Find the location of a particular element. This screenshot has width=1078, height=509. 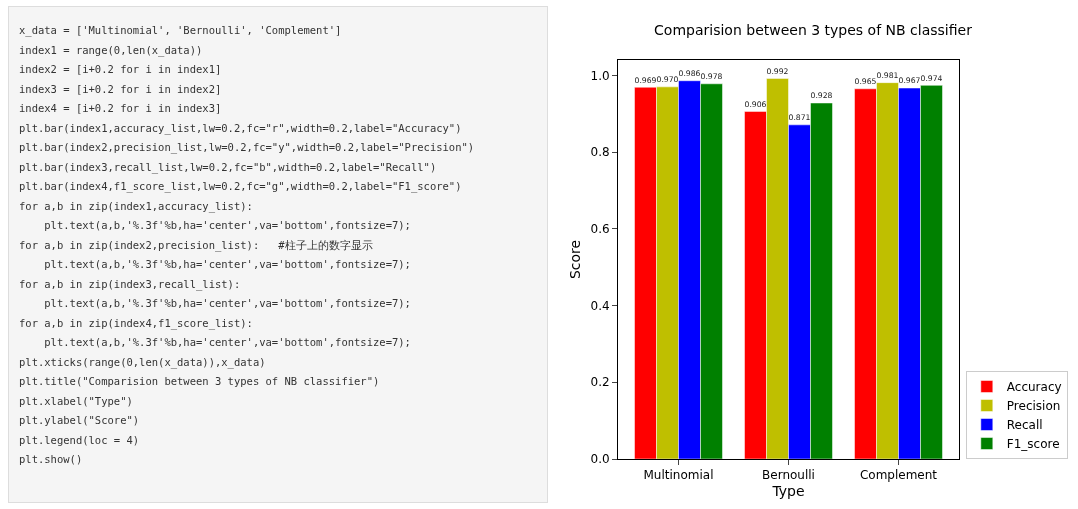

x-tick-label: Bernoulli is located at coordinates (788, 475).